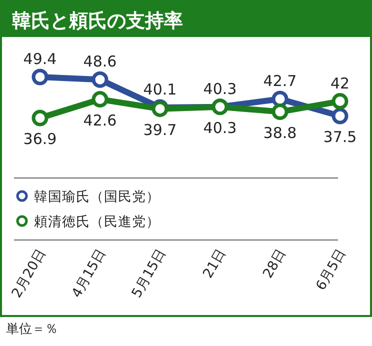  What do you see at coordinates (89, 273) in the screenshot?
I see `x-tick-label: 4月15日` at bounding box center [89, 273].